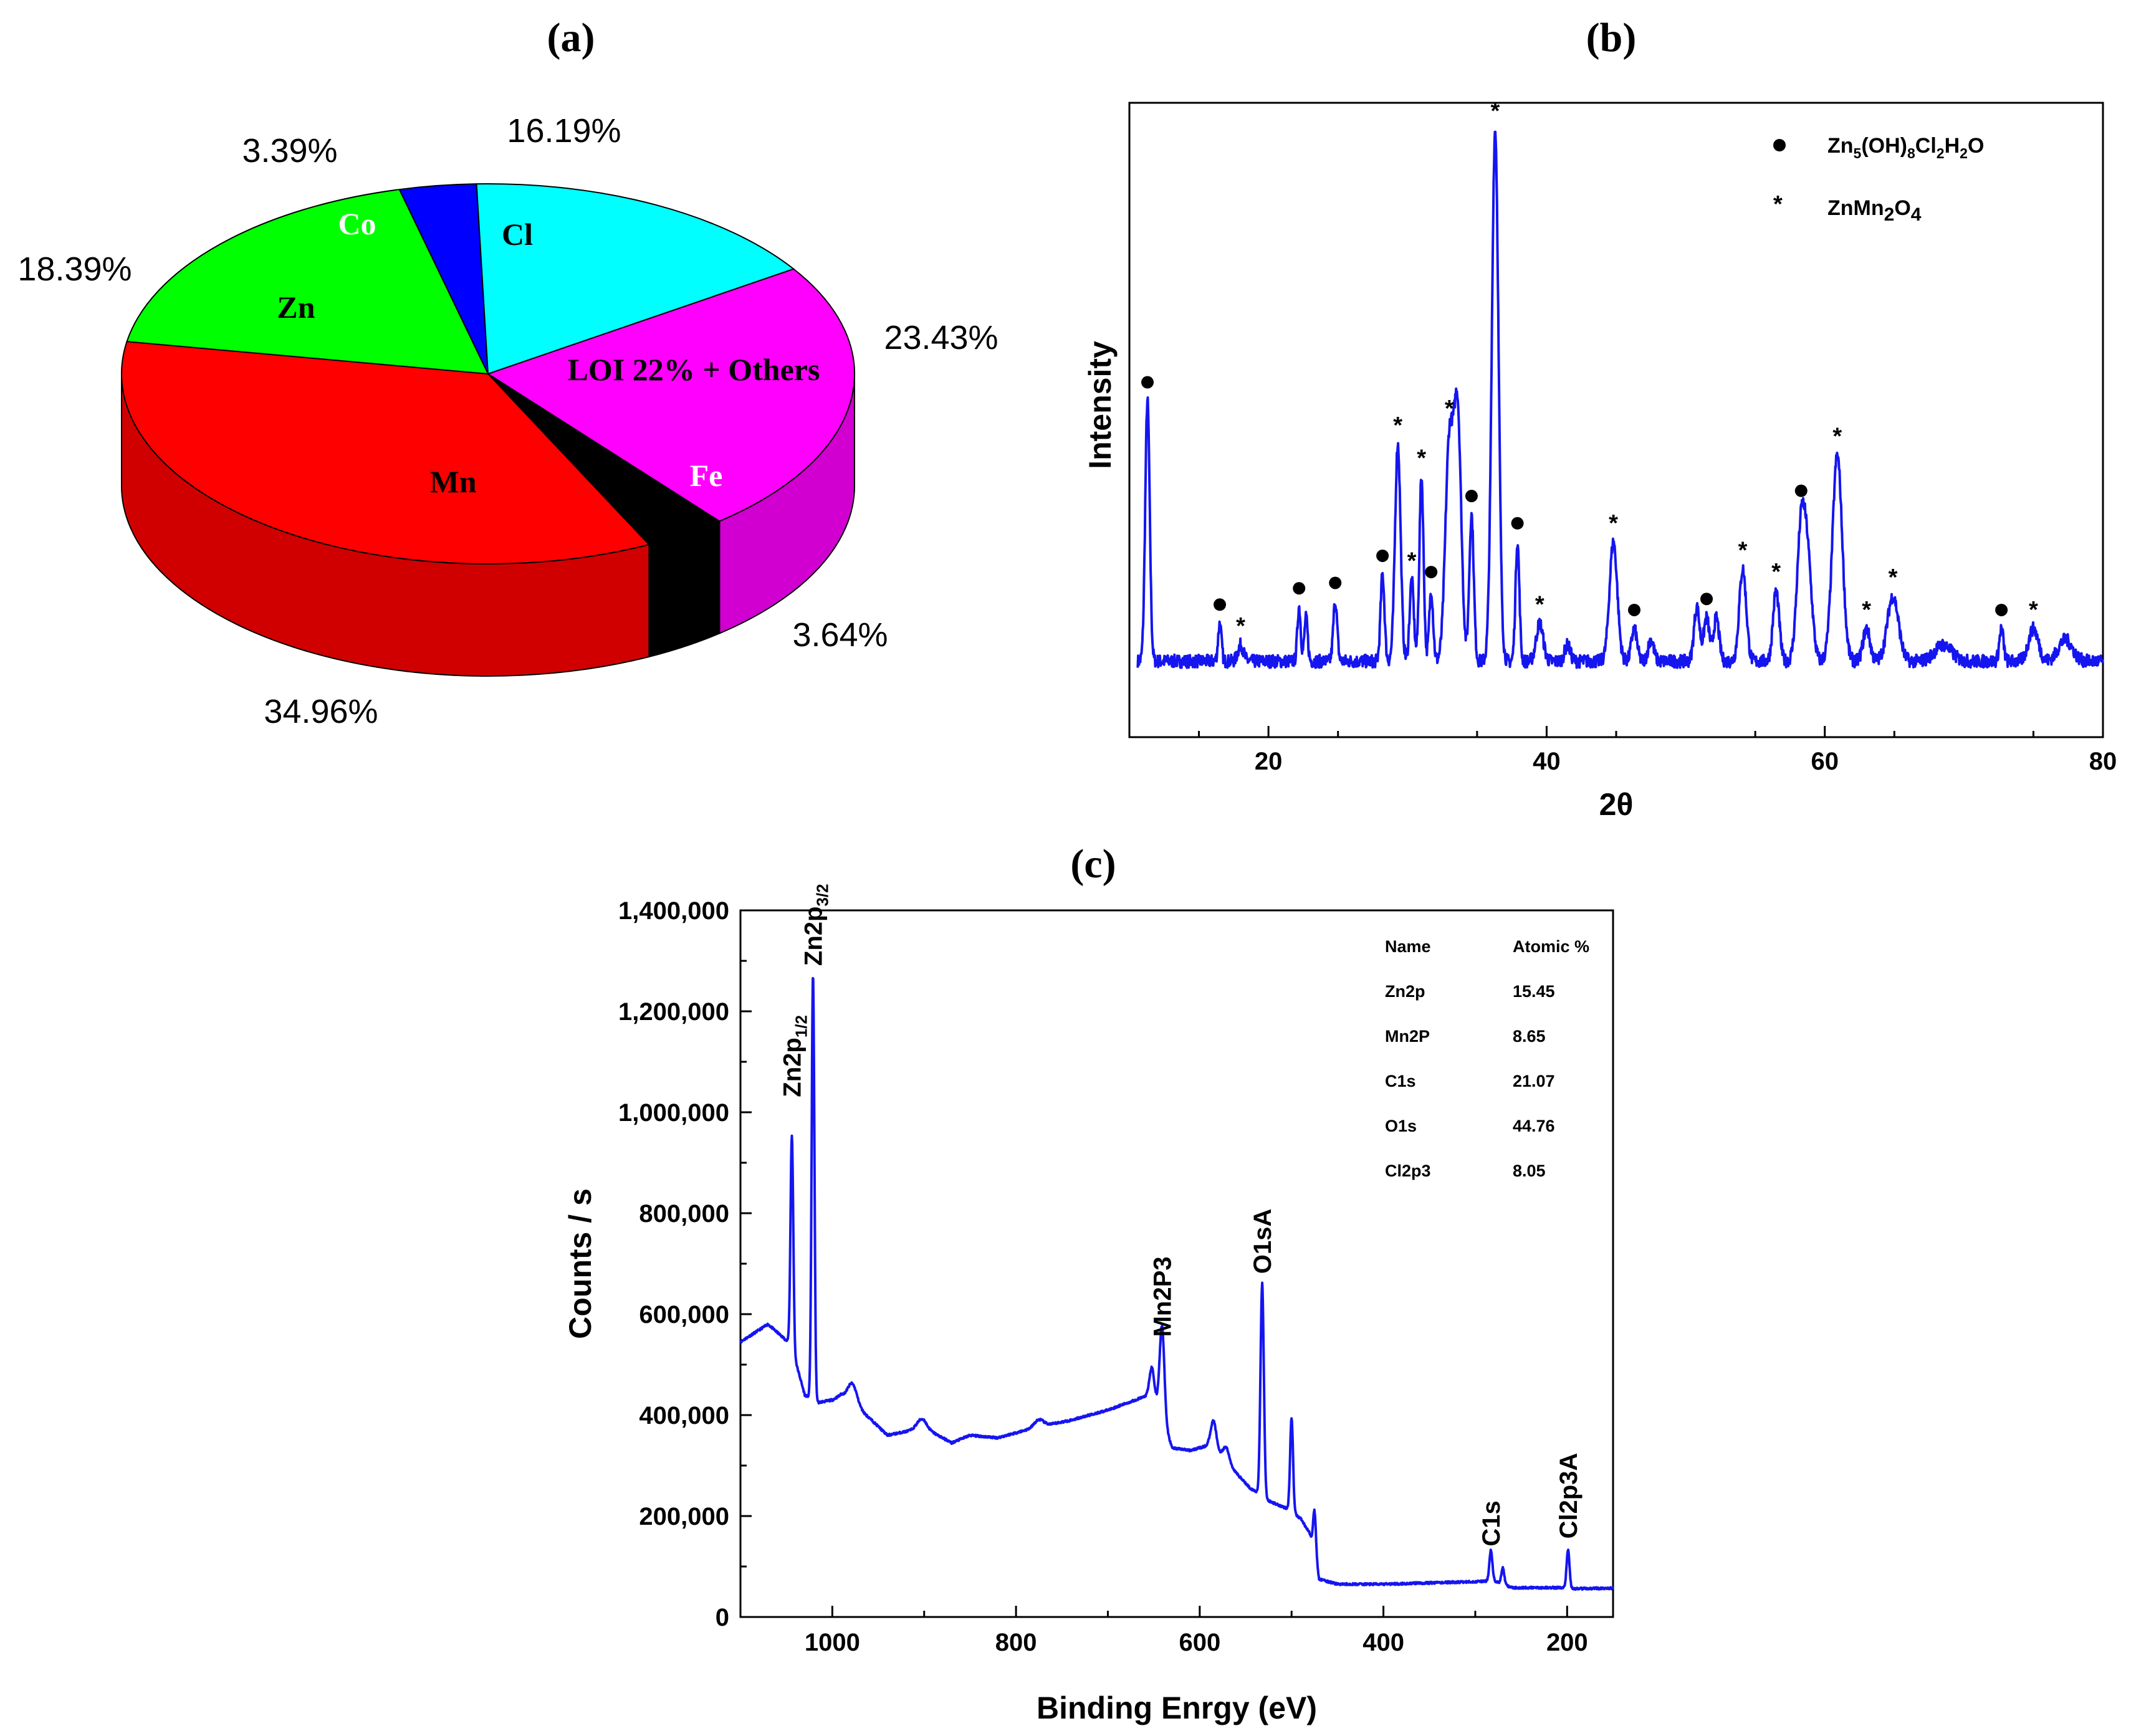 This screenshot has width=2131, height=1736. Describe the element at coordinates (74, 269) in the screenshot. I see `pie-pct-zn: 18.39%` at that location.